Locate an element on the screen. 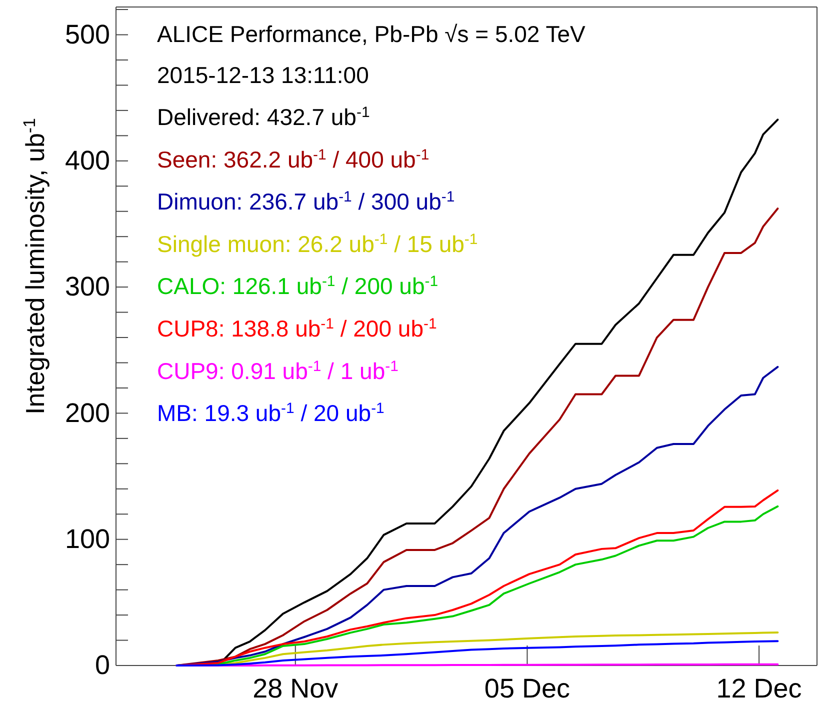  text: MB: 19.3 ub$^{-1}$ / 20 ub$^{-1}$ is located at coordinates (270, 413).